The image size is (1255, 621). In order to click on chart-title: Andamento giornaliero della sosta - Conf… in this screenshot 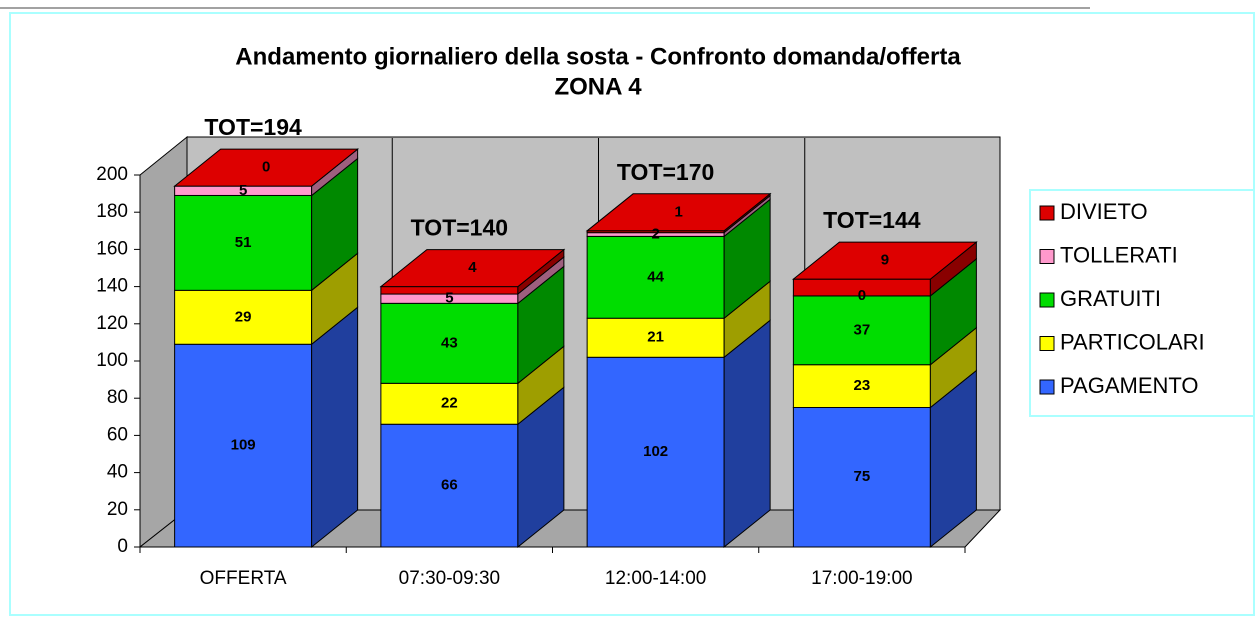, I will do `click(598, 56)`.